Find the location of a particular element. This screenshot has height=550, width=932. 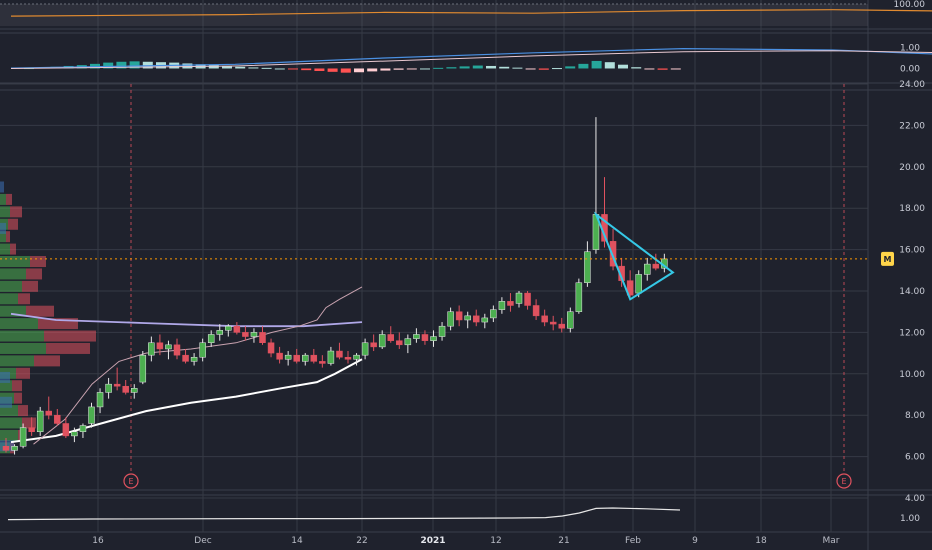

time-tick-9: 18 is located at coordinates (761, 541).